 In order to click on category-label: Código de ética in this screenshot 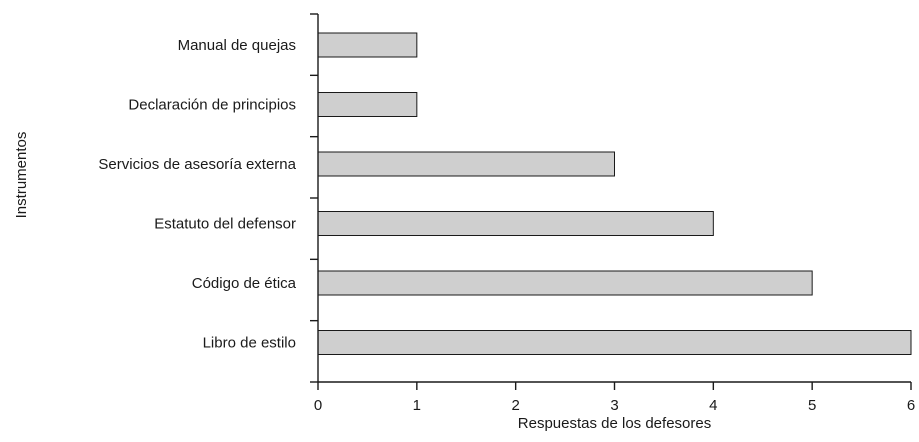, I will do `click(244, 283)`.